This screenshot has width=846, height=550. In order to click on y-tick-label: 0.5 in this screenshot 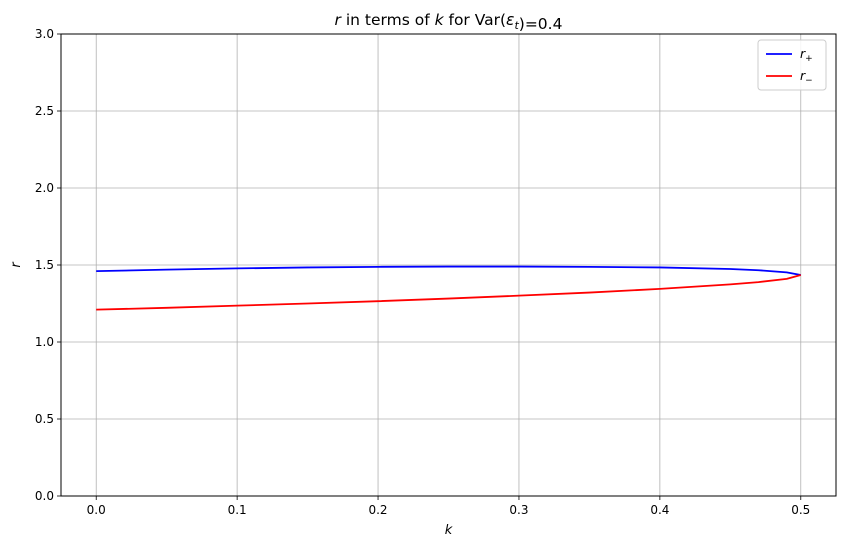, I will do `click(44, 419)`.